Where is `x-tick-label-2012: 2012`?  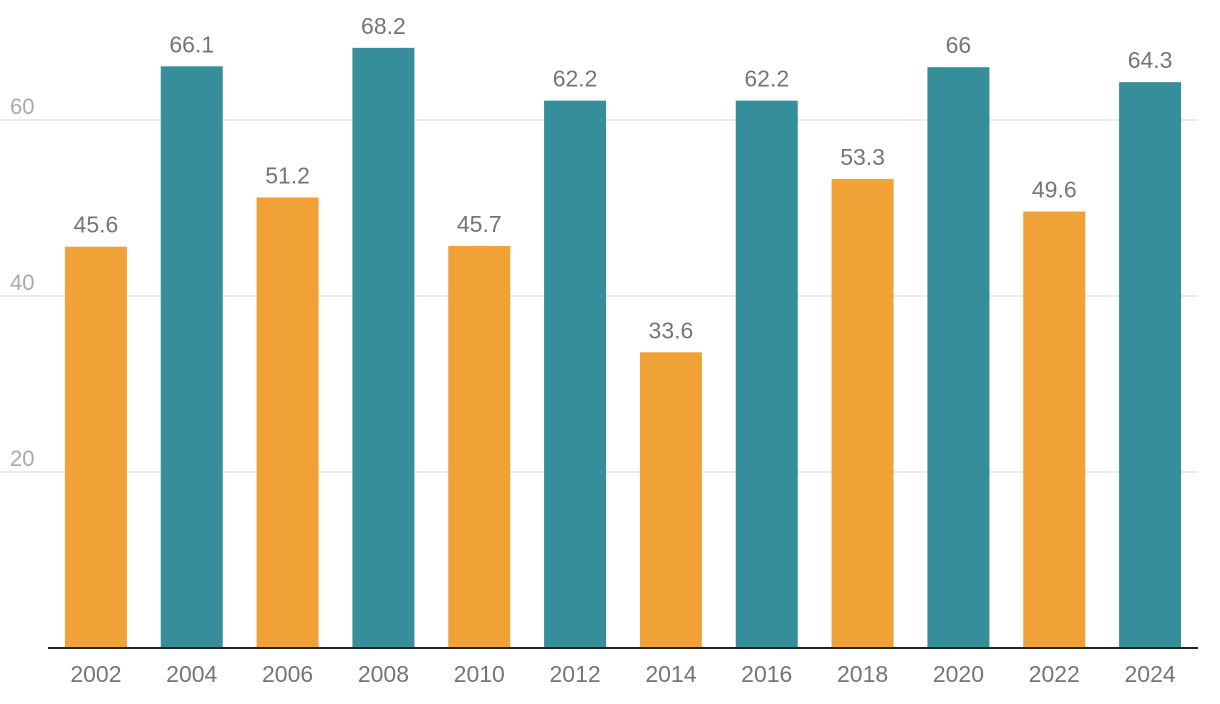
x-tick-label-2012: 2012 is located at coordinates (574, 674).